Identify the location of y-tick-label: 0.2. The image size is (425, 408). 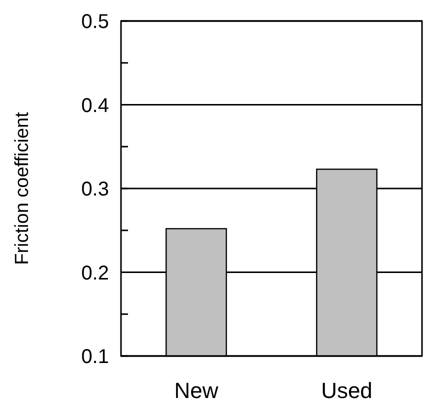
(95, 273).